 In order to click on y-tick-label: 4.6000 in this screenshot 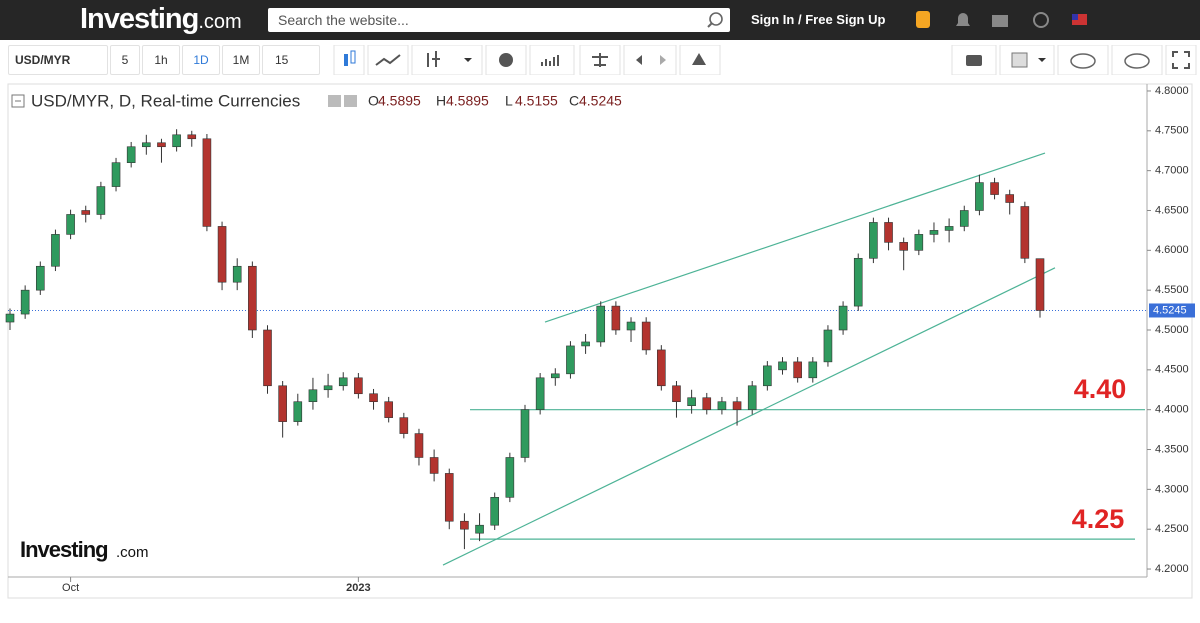, I will do `click(1172, 250)`.